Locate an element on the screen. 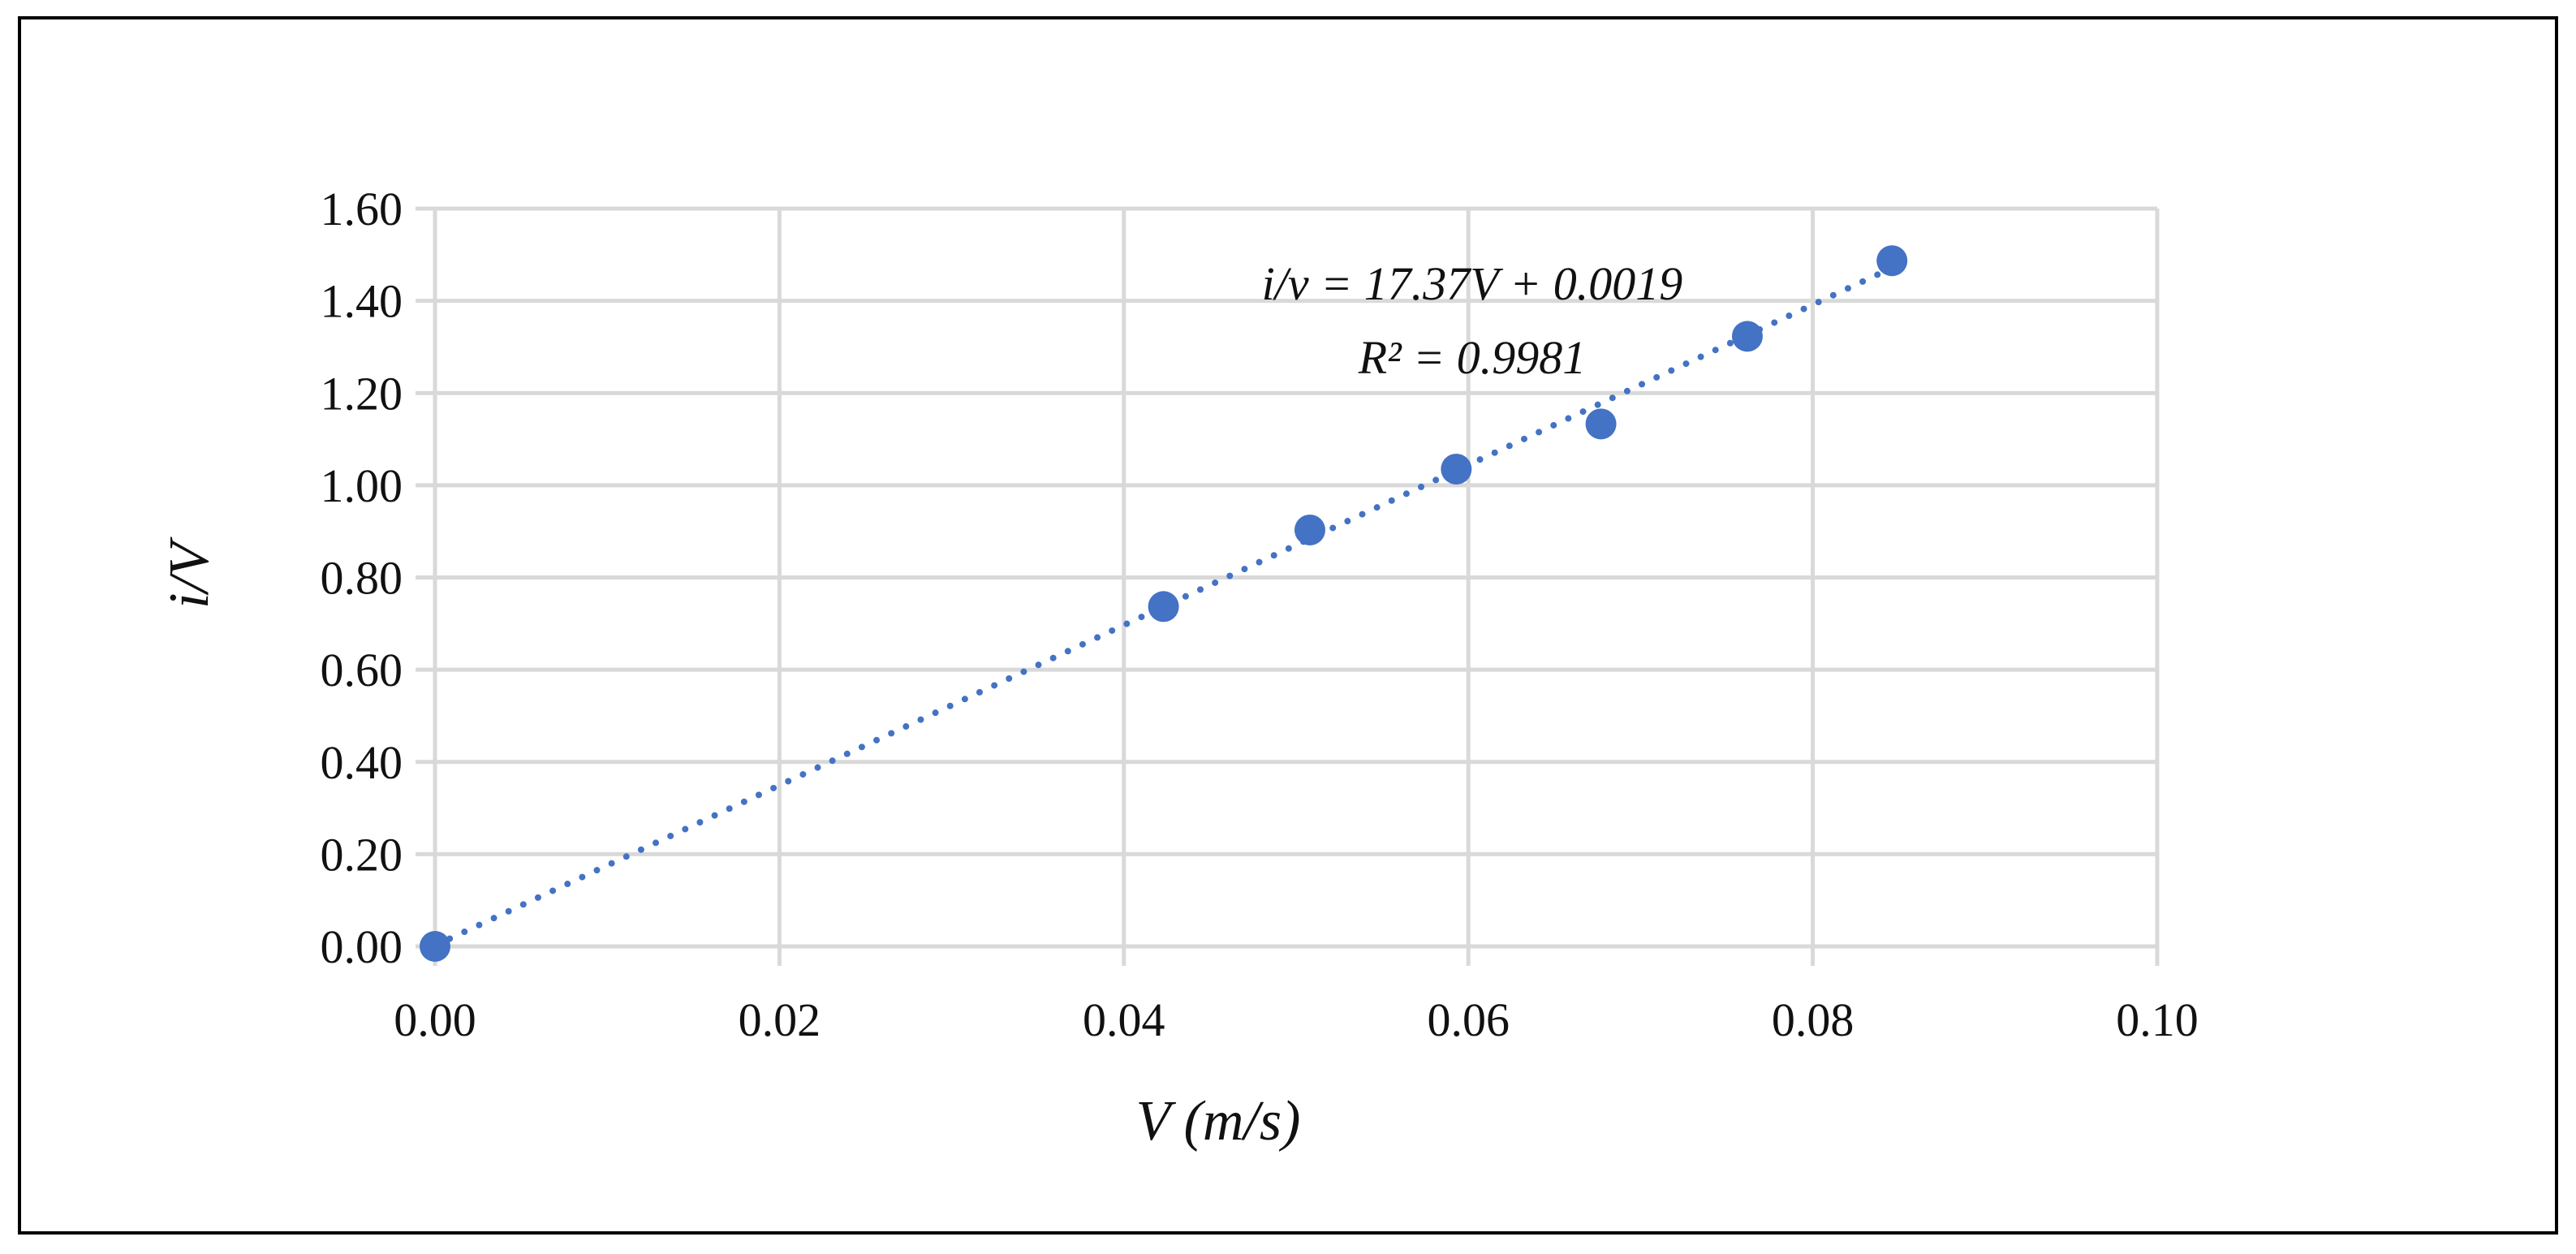 This screenshot has height=1254, width=2576. y-tick-label: 1.40 is located at coordinates (362, 301).